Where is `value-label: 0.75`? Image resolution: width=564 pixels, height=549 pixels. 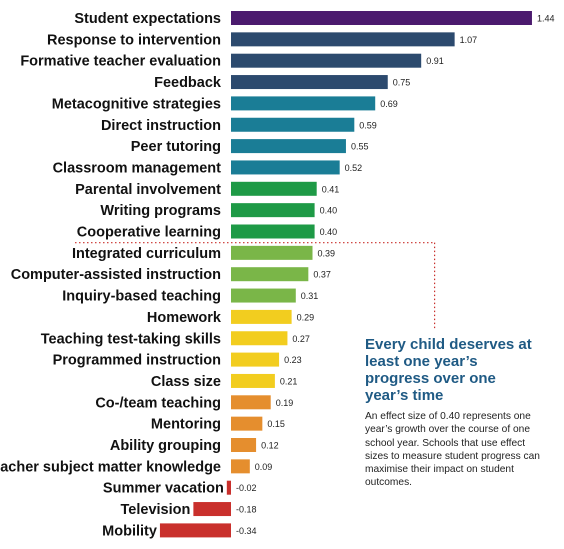 value-label: 0.75 is located at coordinates (402, 83).